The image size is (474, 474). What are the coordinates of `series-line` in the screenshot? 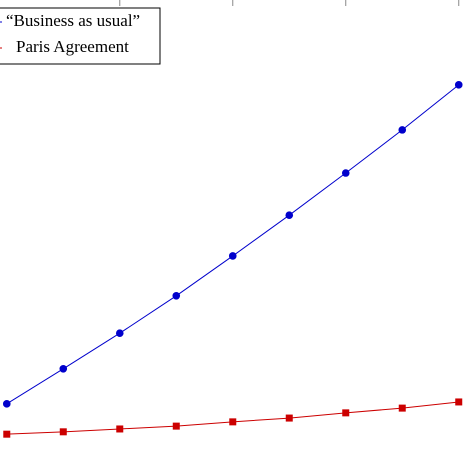 It's located at (232, 418).